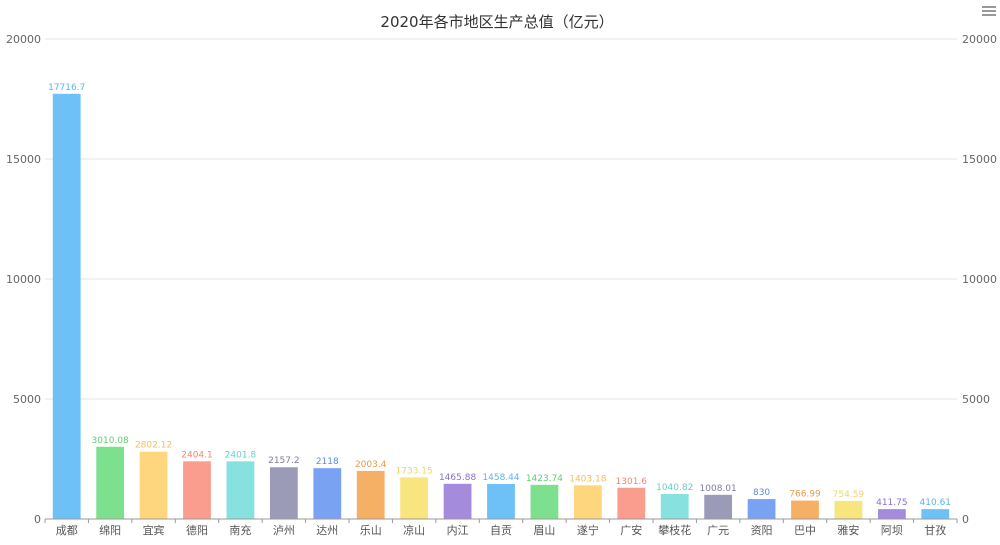 The width and height of the screenshot is (1000, 545). Describe the element at coordinates (935, 530) in the screenshot. I see `x-tick-label: 甘孜` at that location.